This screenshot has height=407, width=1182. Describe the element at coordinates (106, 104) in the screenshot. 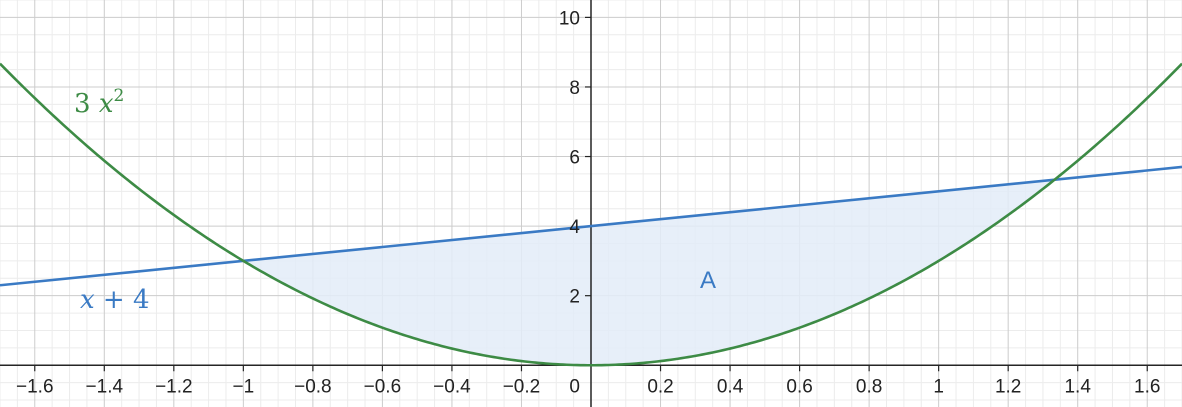

I see `parabola-label-variable: x` at that location.